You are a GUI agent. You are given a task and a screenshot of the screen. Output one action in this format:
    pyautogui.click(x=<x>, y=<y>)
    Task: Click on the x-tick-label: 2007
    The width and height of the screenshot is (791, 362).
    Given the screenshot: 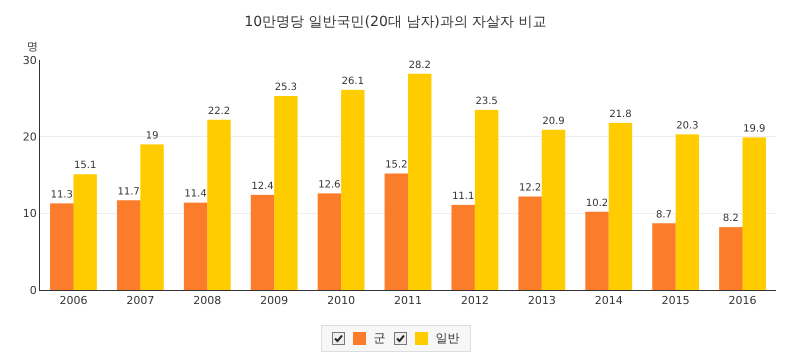 What is the action you would take?
    pyautogui.click(x=140, y=301)
    